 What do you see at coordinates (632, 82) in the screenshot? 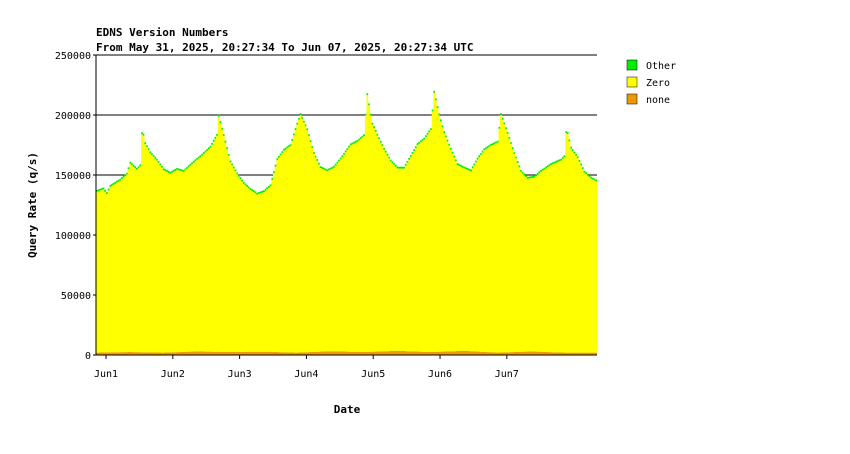
I see `legend-swatch-zero` at bounding box center [632, 82].